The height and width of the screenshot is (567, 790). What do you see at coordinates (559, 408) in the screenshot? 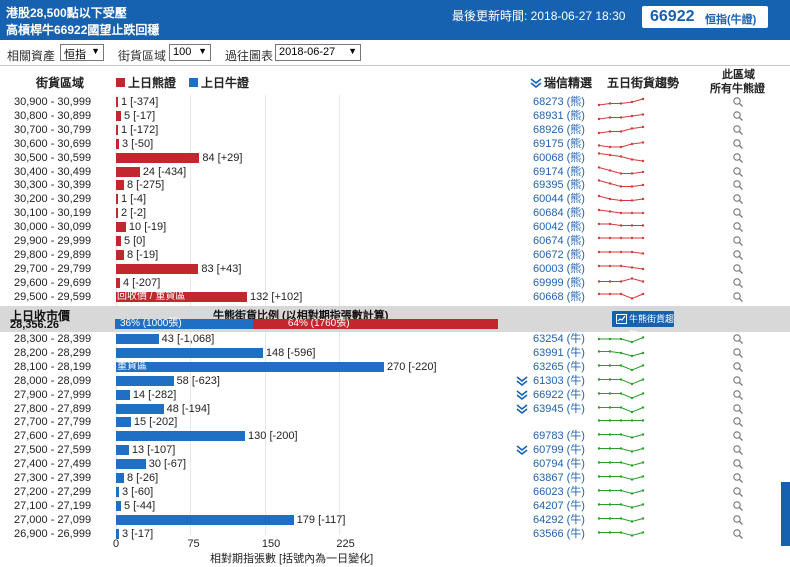
I see `recommended-warrant-link: 63945 (牛)` at bounding box center [559, 408].